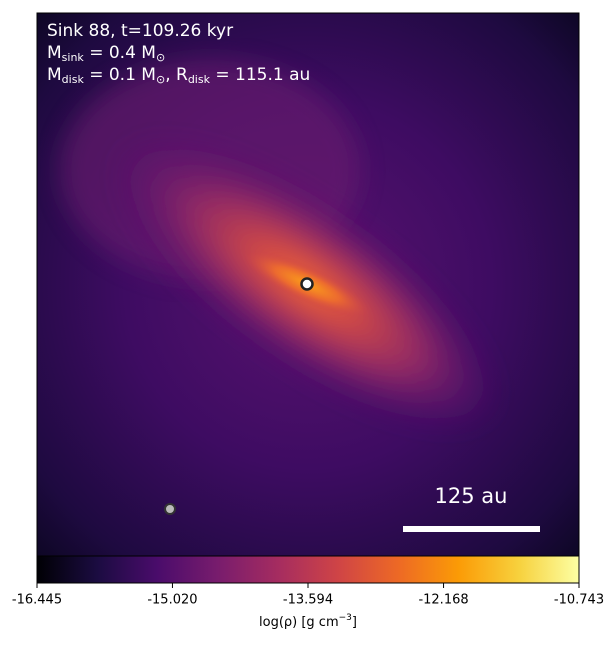 This screenshot has width=615, height=648. Describe the element at coordinates (120, 75) in the screenshot. I see `text-part: = 0.1 M` at that location.